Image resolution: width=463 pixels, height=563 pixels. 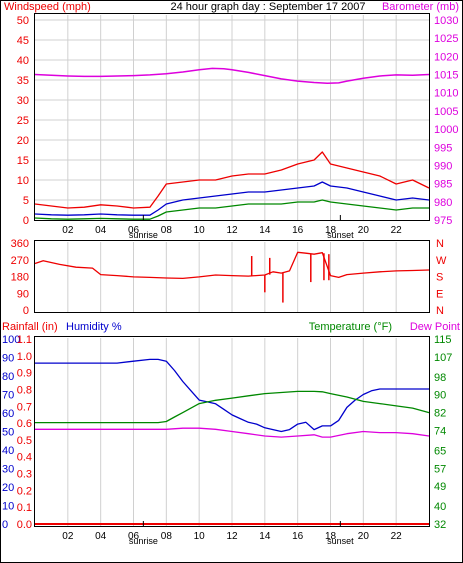 I want to click on windspeed-tick-25: 25, so click(x=23, y=121).